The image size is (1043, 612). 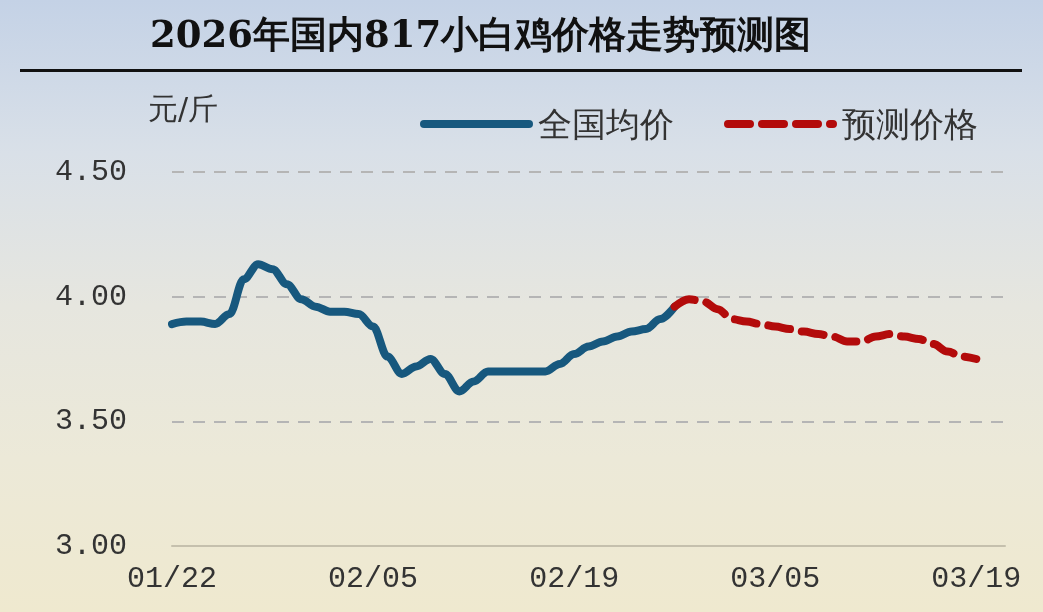 What do you see at coordinates (90, 296) in the screenshot?
I see `y-tick-label: 4.00` at bounding box center [90, 296].